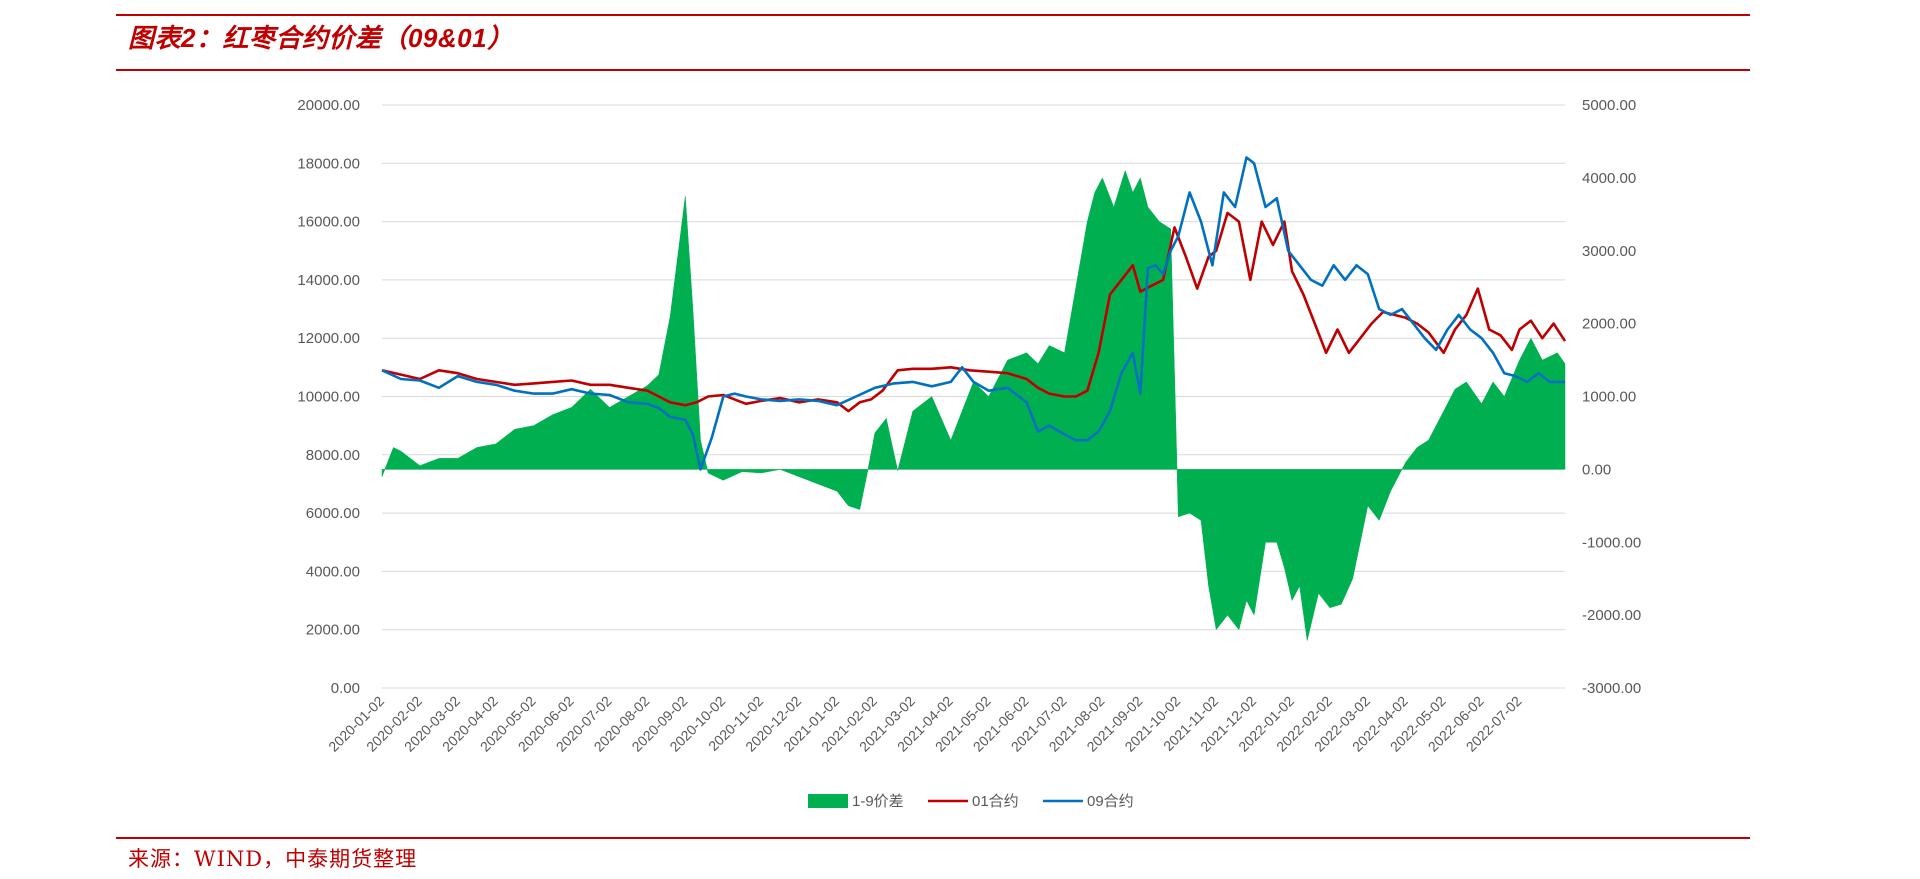  What do you see at coordinates (1596, 469) in the screenshot?
I see `right-tick-label: 0.00` at bounding box center [1596, 469].